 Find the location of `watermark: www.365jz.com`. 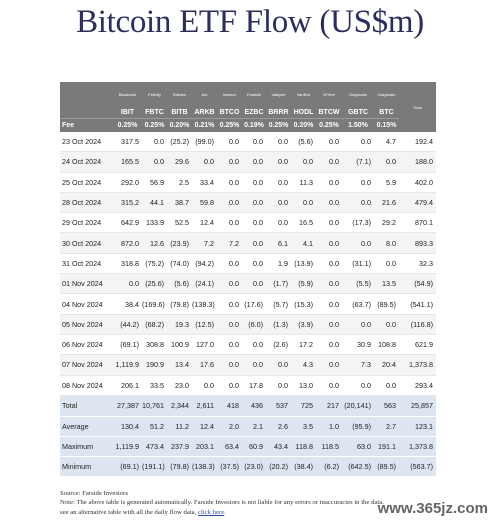

watermark: www.365jz.com is located at coordinates (432, 508).